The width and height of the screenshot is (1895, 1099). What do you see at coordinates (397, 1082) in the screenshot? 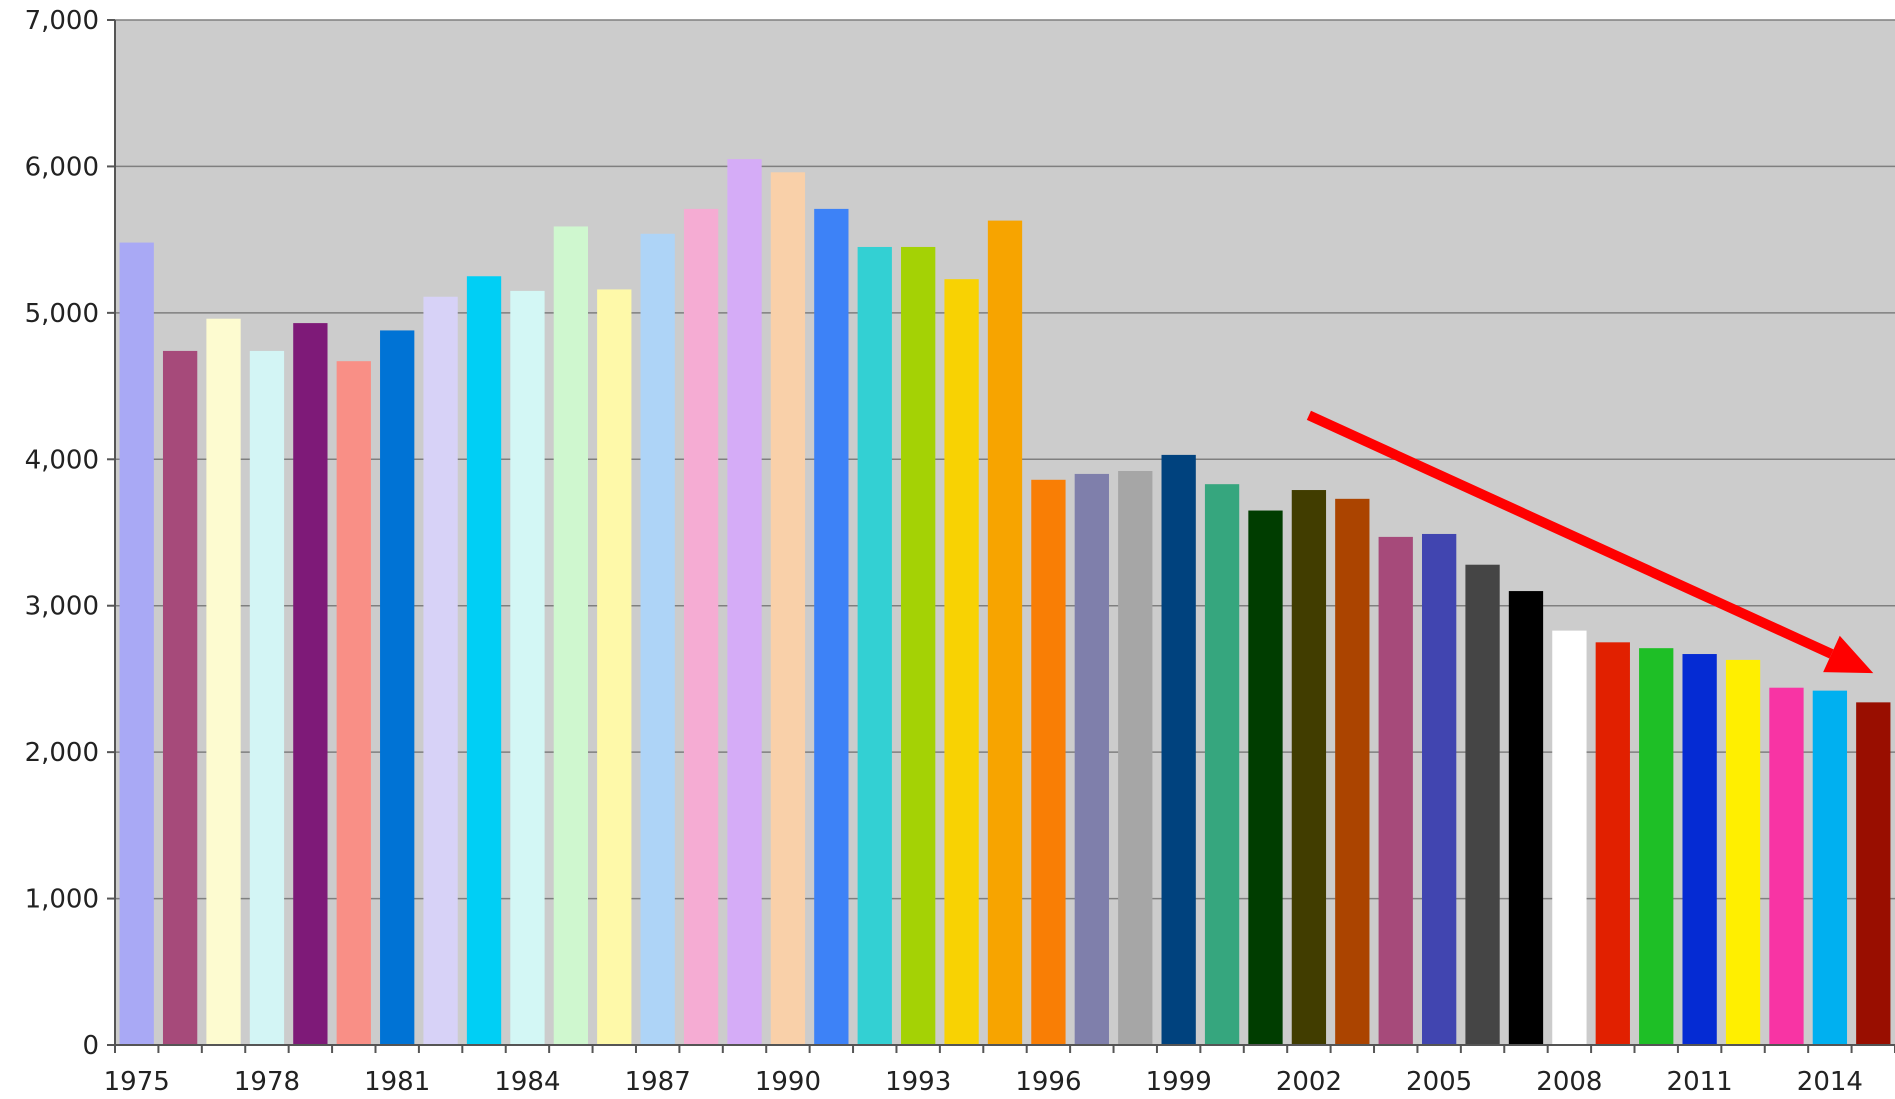
I see `x-tick-label: 1981` at bounding box center [397, 1082].